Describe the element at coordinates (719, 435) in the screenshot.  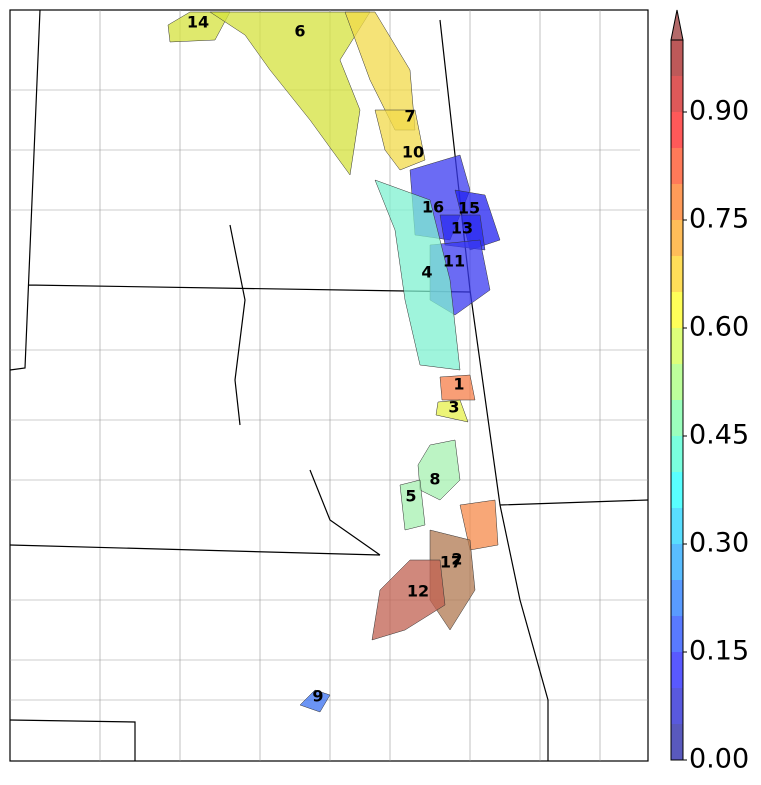
I see `colorbar-tick-label: 0.45` at that location.